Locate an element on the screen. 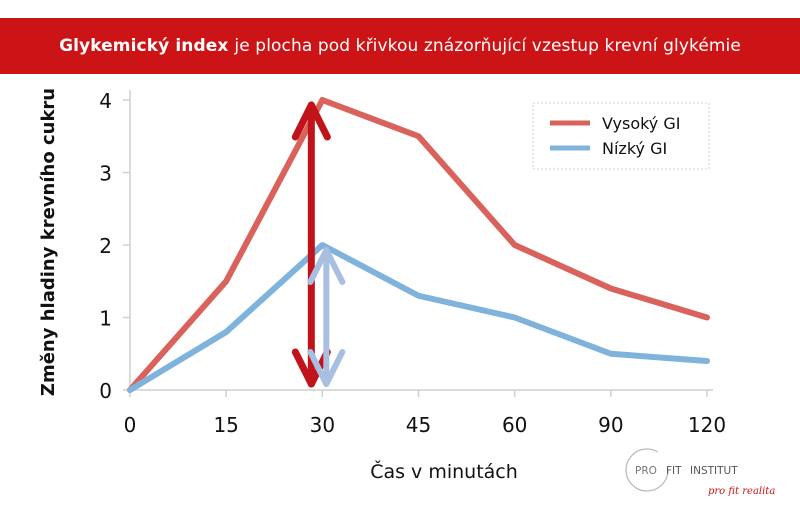  x-tick-label: 45 is located at coordinates (418, 425).